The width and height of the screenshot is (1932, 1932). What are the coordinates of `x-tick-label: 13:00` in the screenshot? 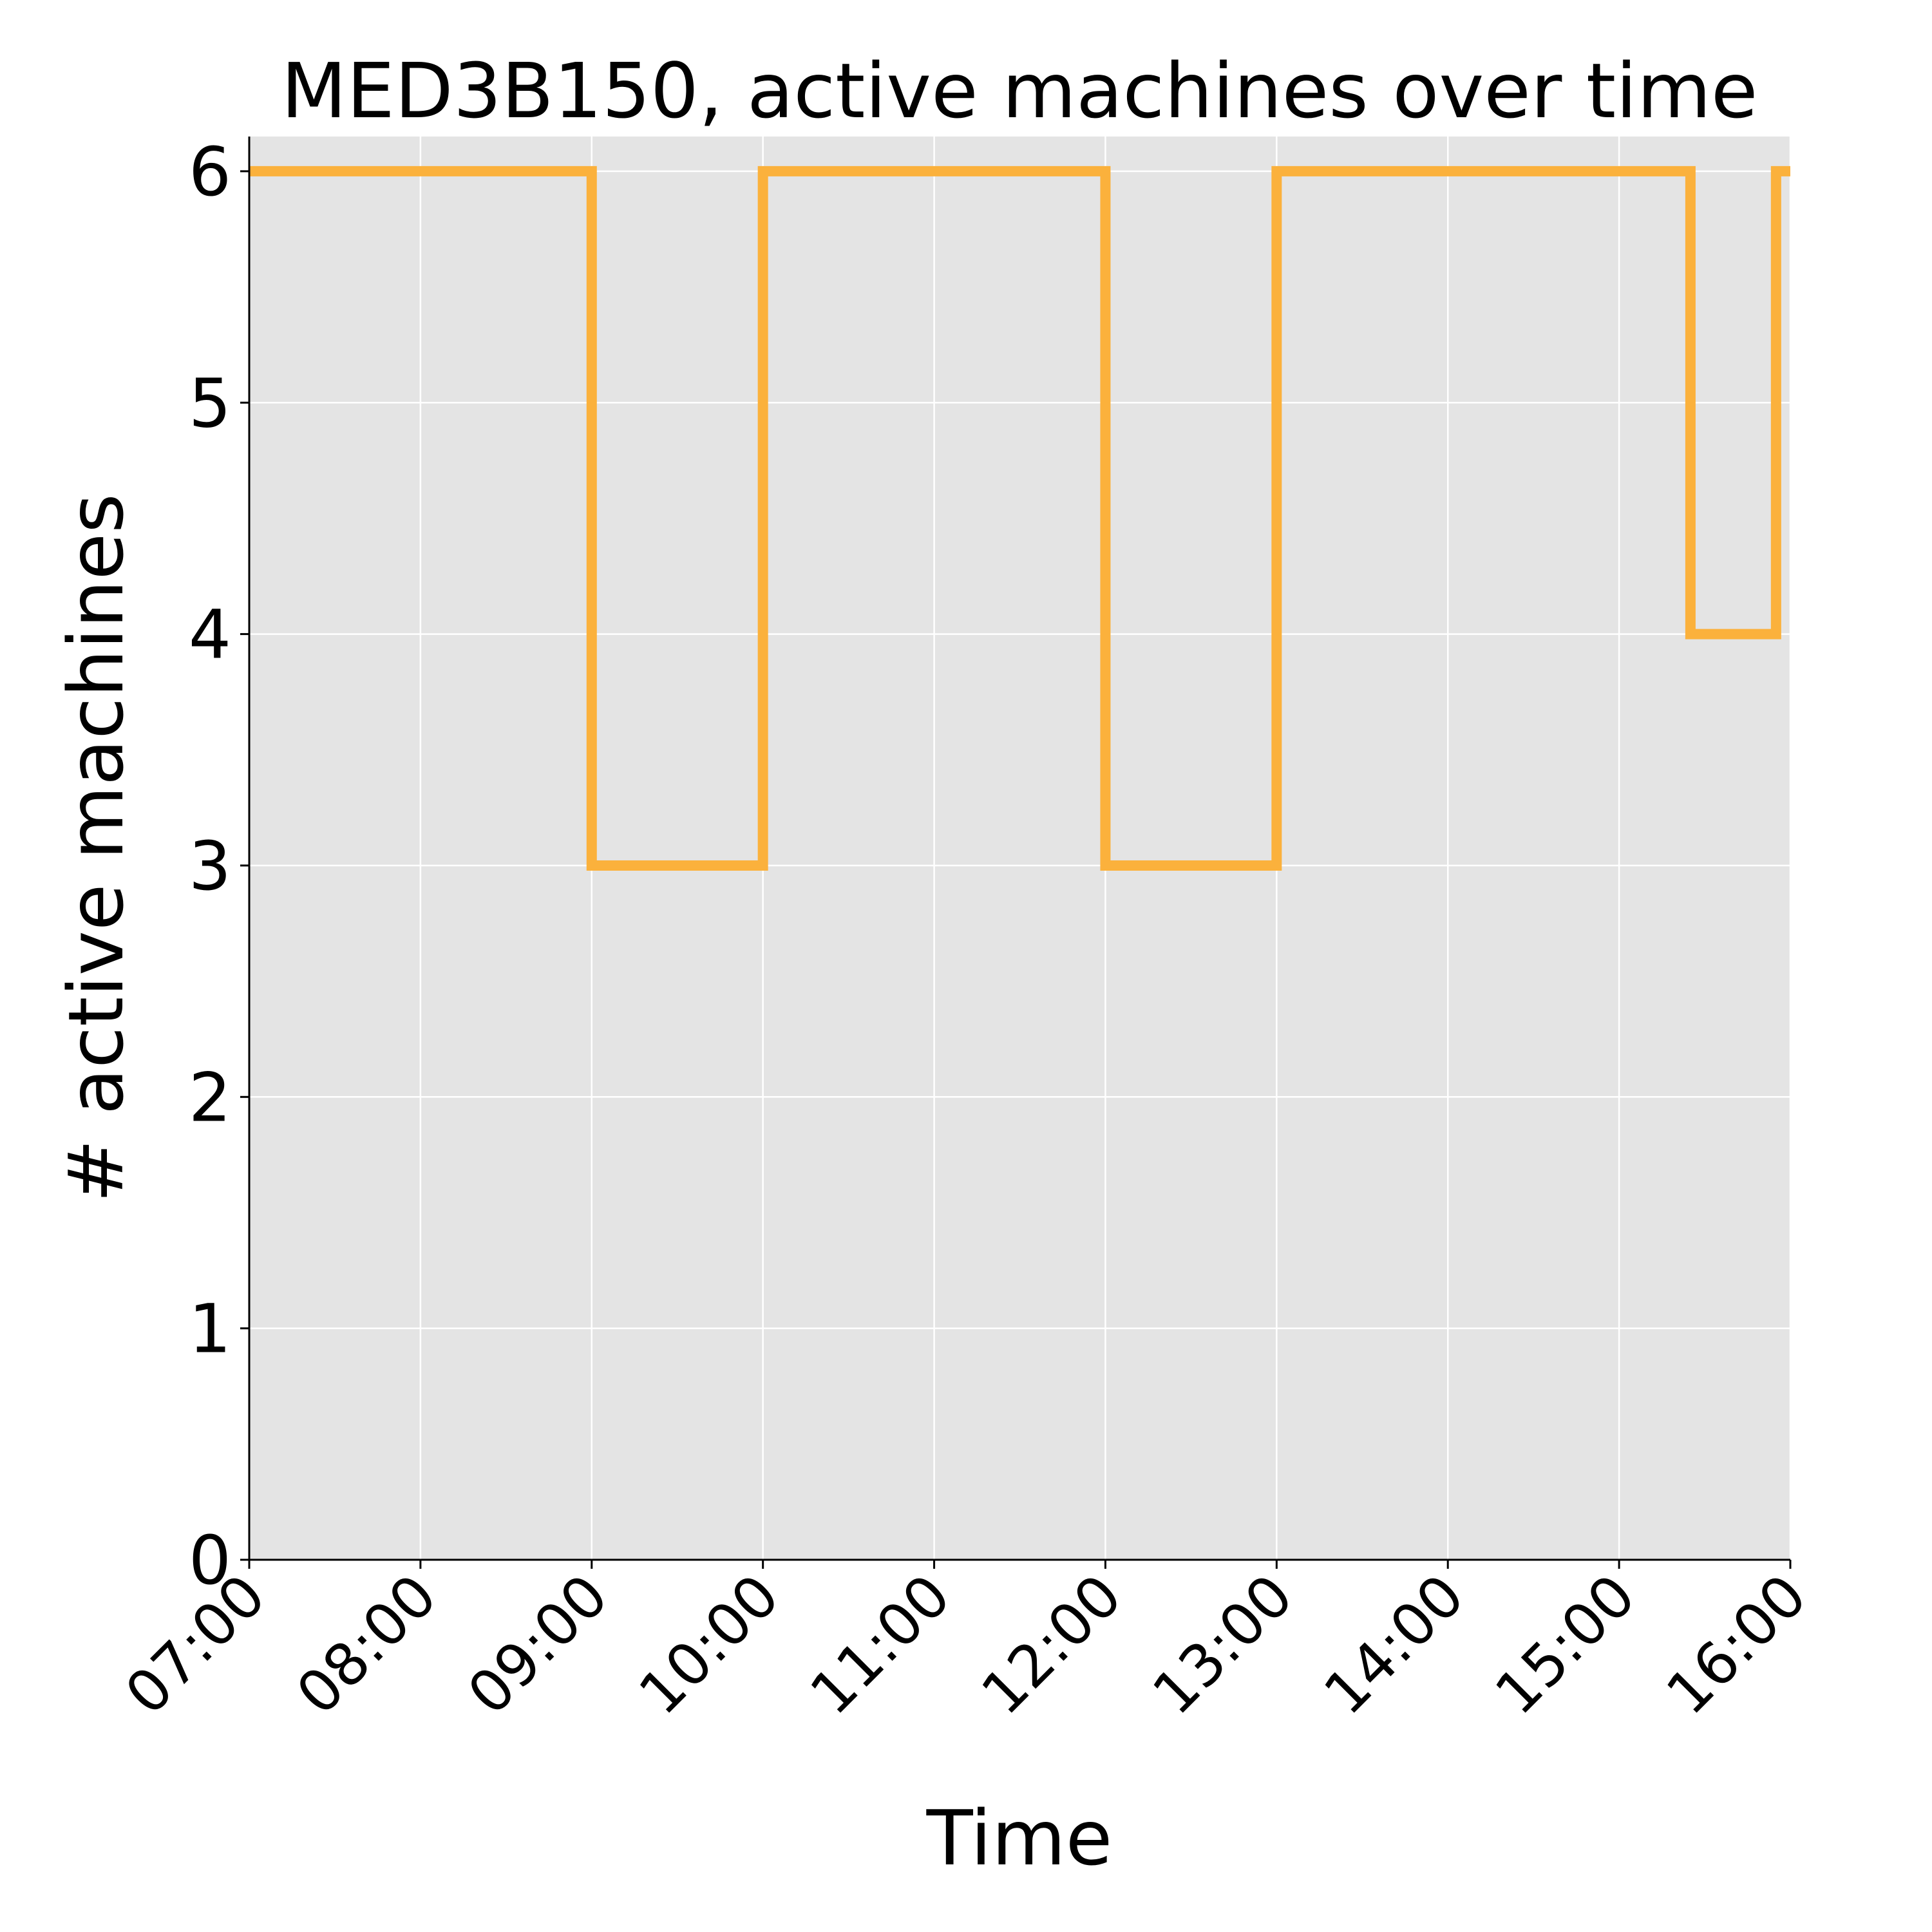 It's located at (1223, 1645).